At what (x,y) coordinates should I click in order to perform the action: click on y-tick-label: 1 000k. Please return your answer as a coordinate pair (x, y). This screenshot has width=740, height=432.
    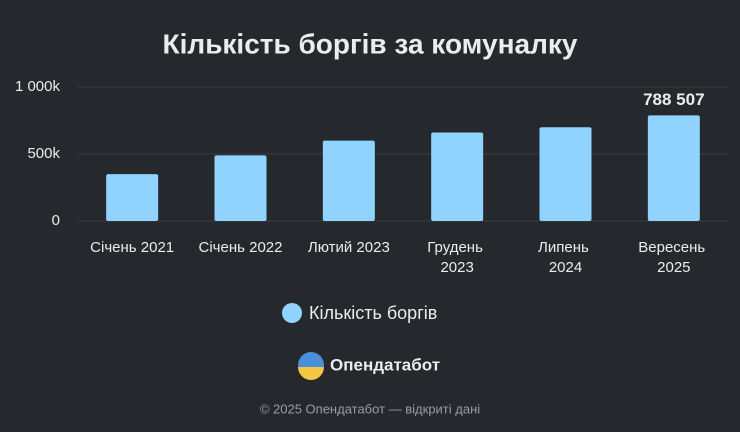
    Looking at the image, I should click on (38, 86).